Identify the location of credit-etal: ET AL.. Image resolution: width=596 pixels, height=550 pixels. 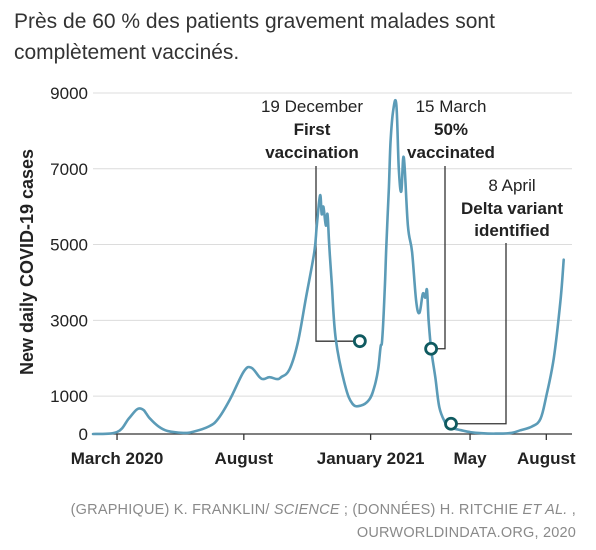
(545, 510).